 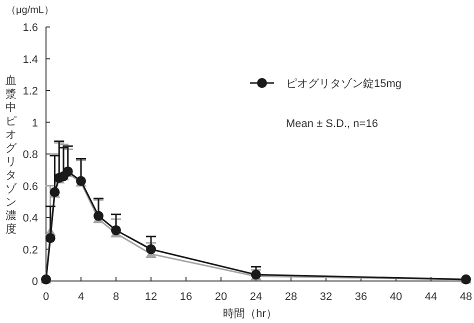 What do you see at coordinates (361, 297) in the screenshot?
I see `x-tick-label: 36` at bounding box center [361, 297].